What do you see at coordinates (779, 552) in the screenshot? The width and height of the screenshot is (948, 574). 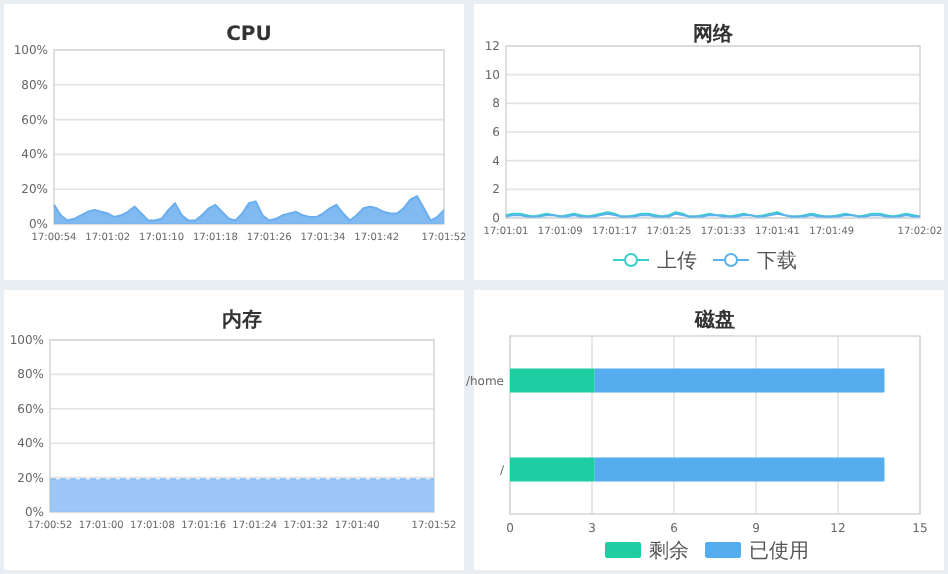 I see `legend-label: 已使用` at bounding box center [779, 552].